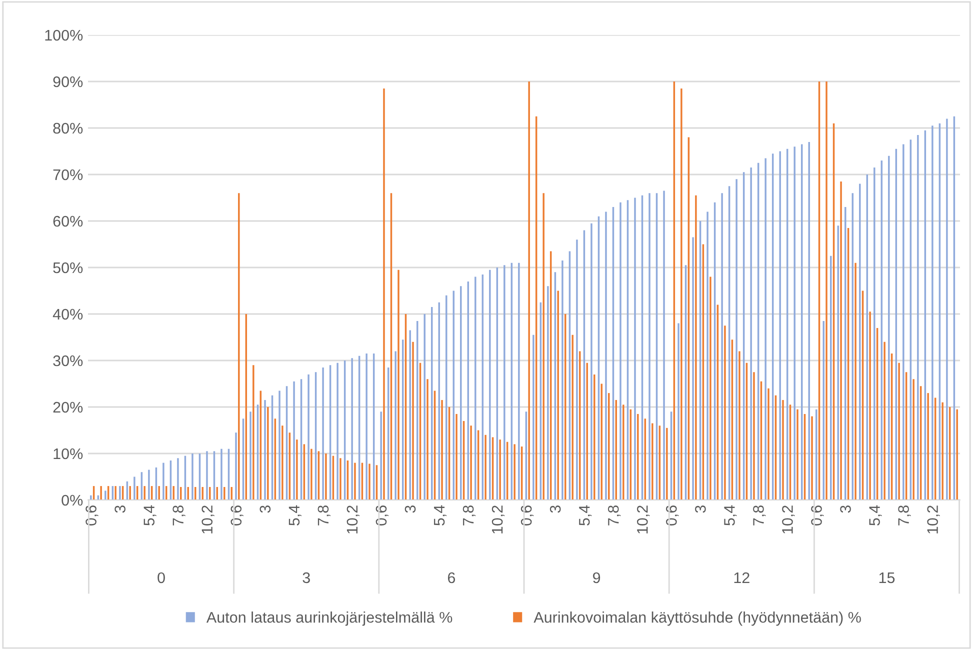 Image resolution: width=973 pixels, height=650 pixels. I want to click on y-tick-label: 100%, so click(64, 35).